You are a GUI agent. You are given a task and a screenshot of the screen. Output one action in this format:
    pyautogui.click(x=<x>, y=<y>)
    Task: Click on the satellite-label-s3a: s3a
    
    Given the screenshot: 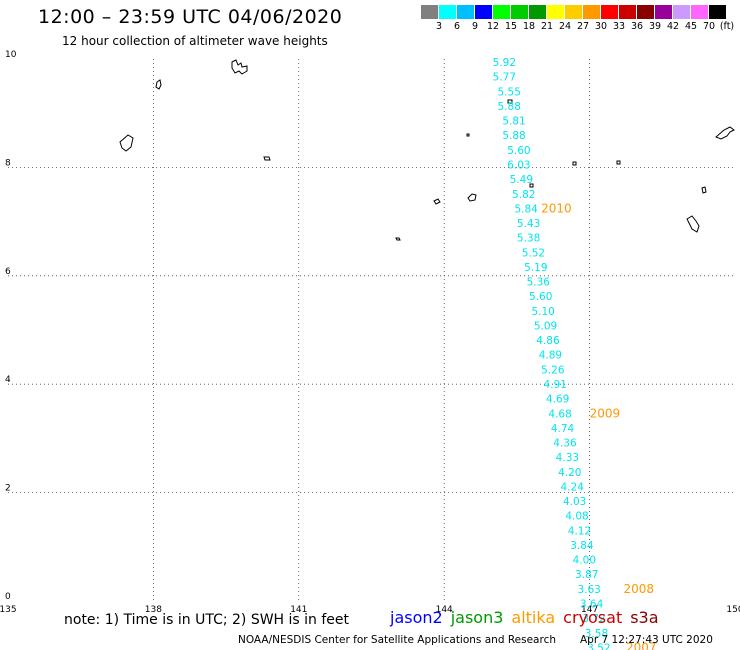 What is the action you would take?
    pyautogui.click(x=644, y=617)
    